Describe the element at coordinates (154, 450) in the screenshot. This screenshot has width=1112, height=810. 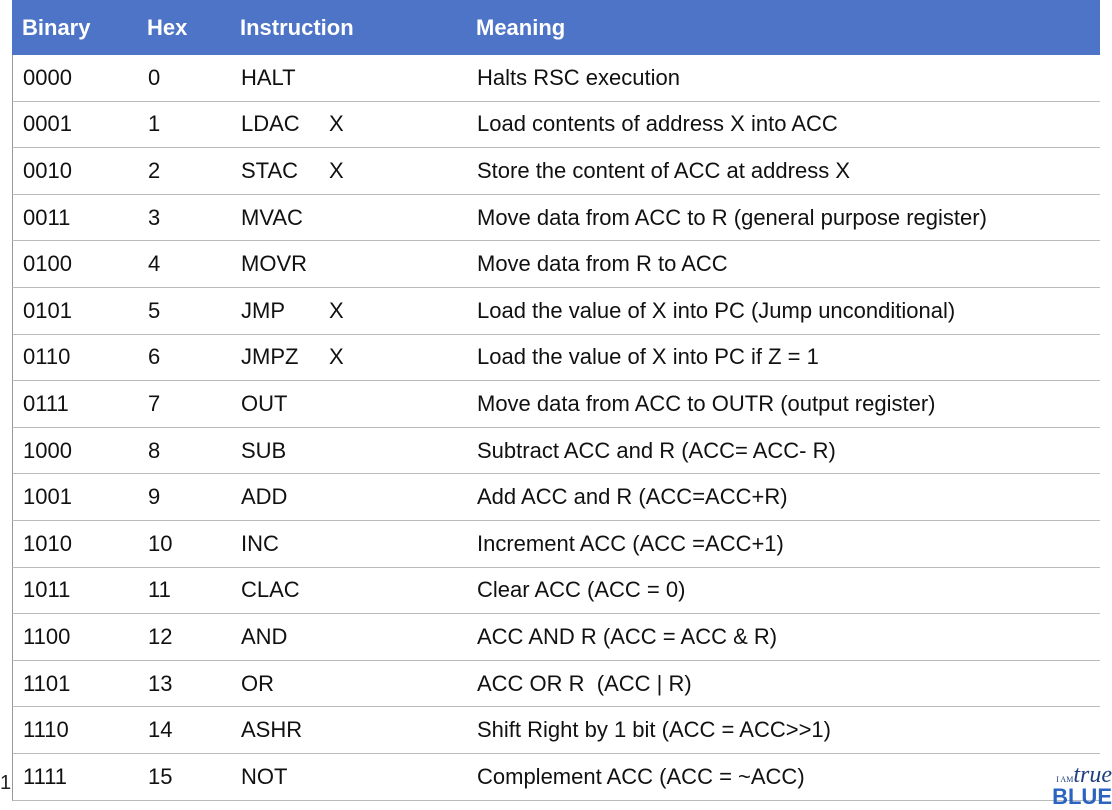
I see `hex-cell: 8` at that location.